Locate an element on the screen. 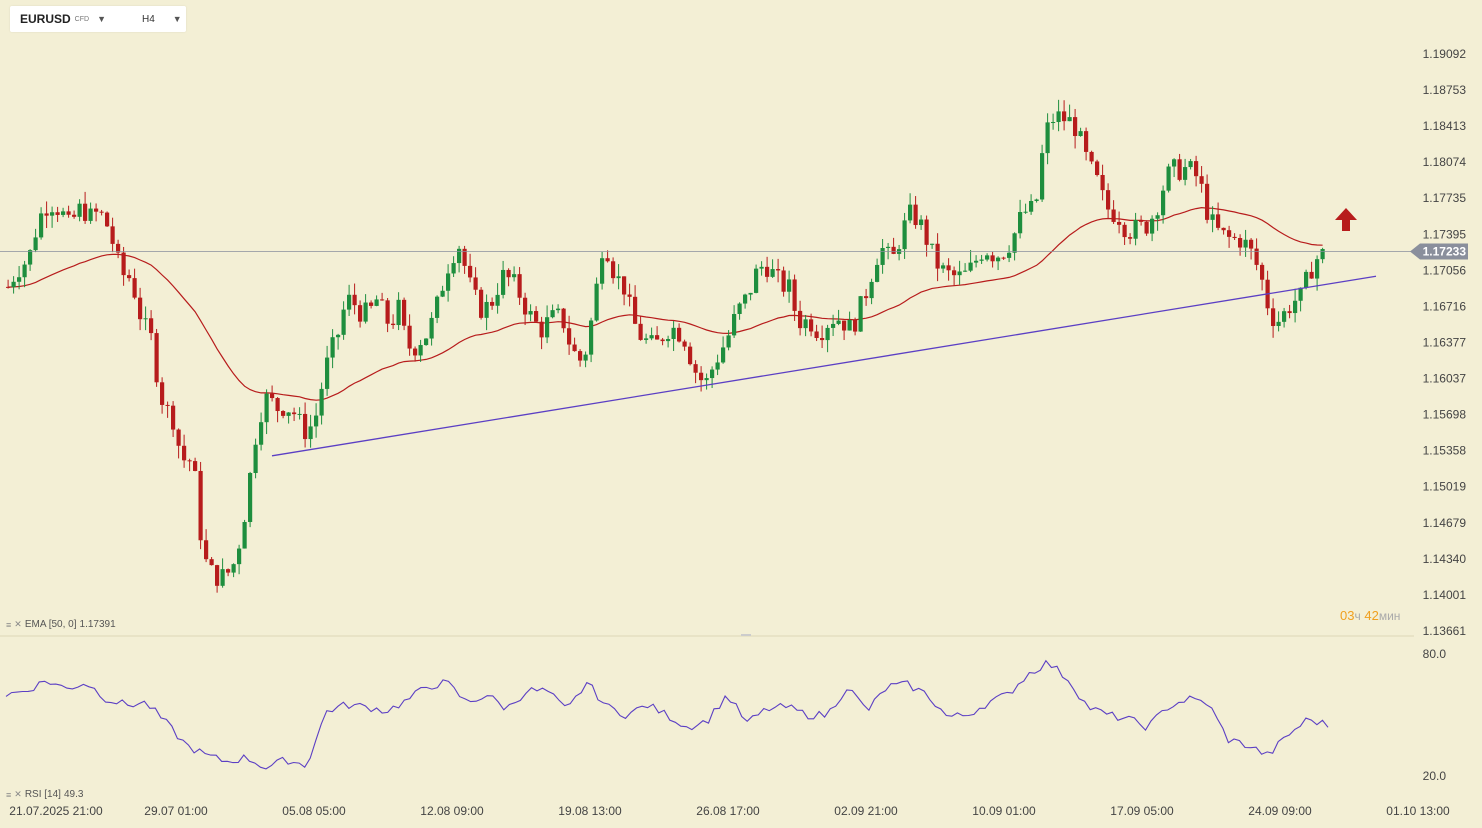 The height and width of the screenshot is (828, 1482). ema-label: EMA [50, 0] is located at coordinates (50, 624).